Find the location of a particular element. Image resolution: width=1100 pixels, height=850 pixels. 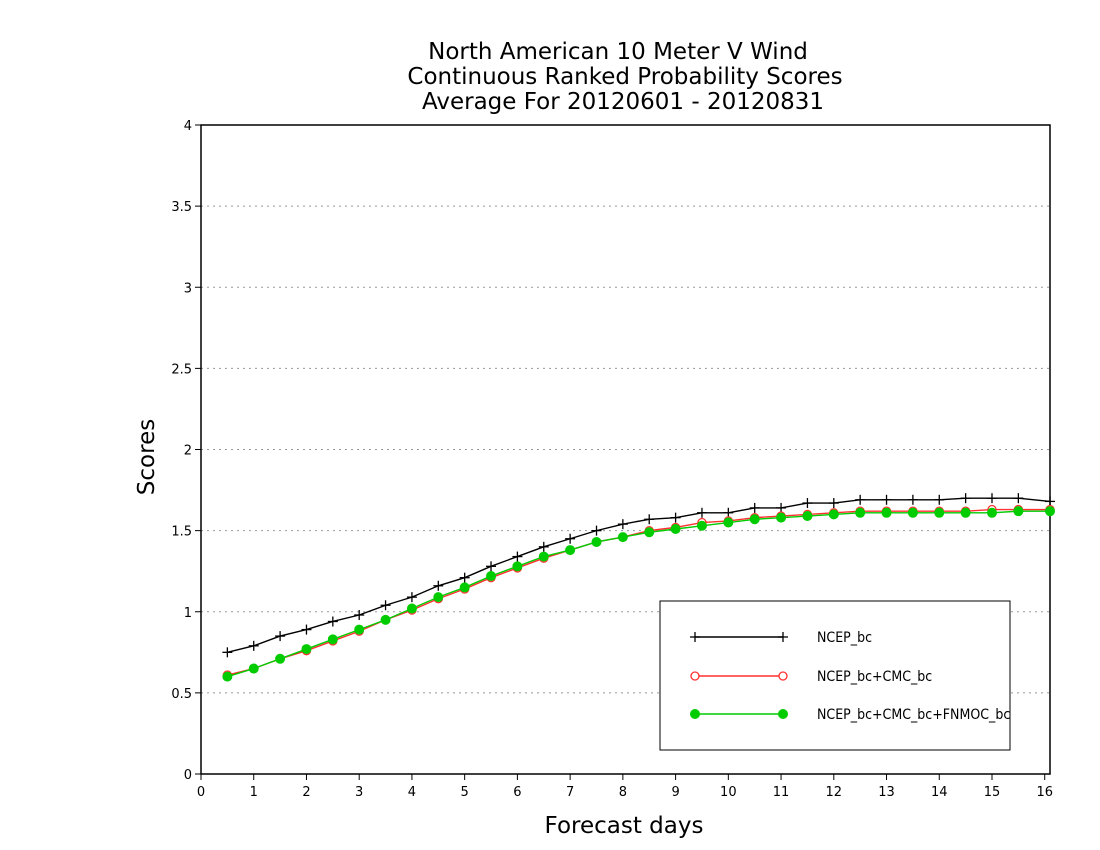

chart-title-line-3: Average For 20120601 - 20120831 is located at coordinates (623, 102).